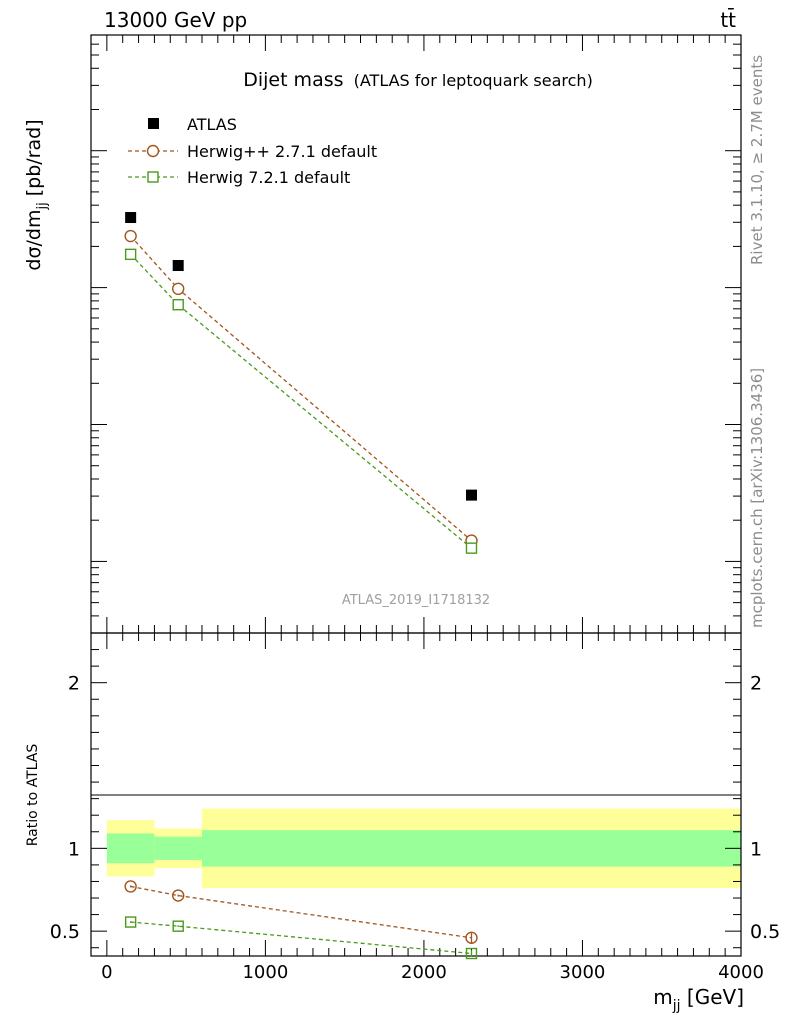 The height and width of the screenshot is (1024, 786). I want to click on ratio-series-markers, so click(301, 920).